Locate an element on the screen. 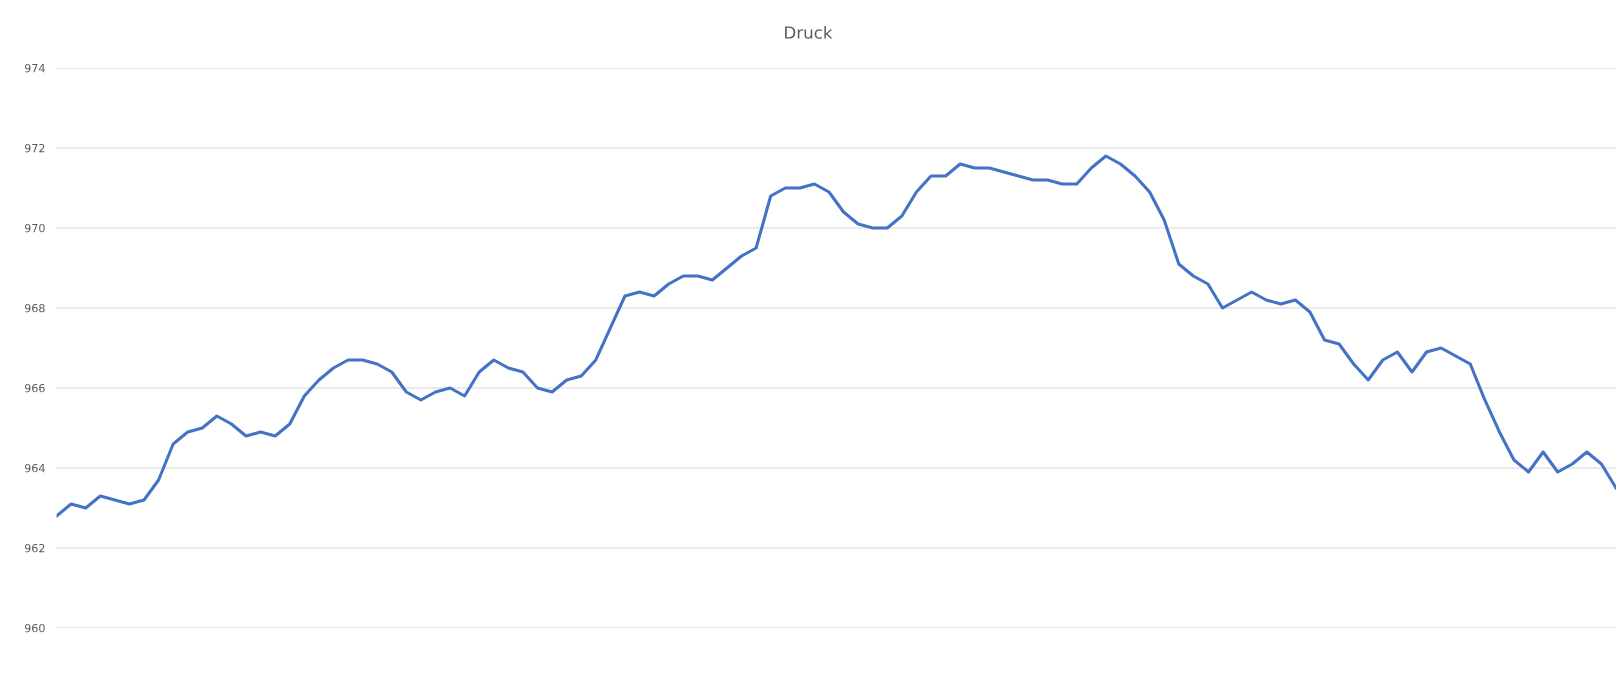 The width and height of the screenshot is (1616, 680). y-tick-label: 972 is located at coordinates (34, 148).